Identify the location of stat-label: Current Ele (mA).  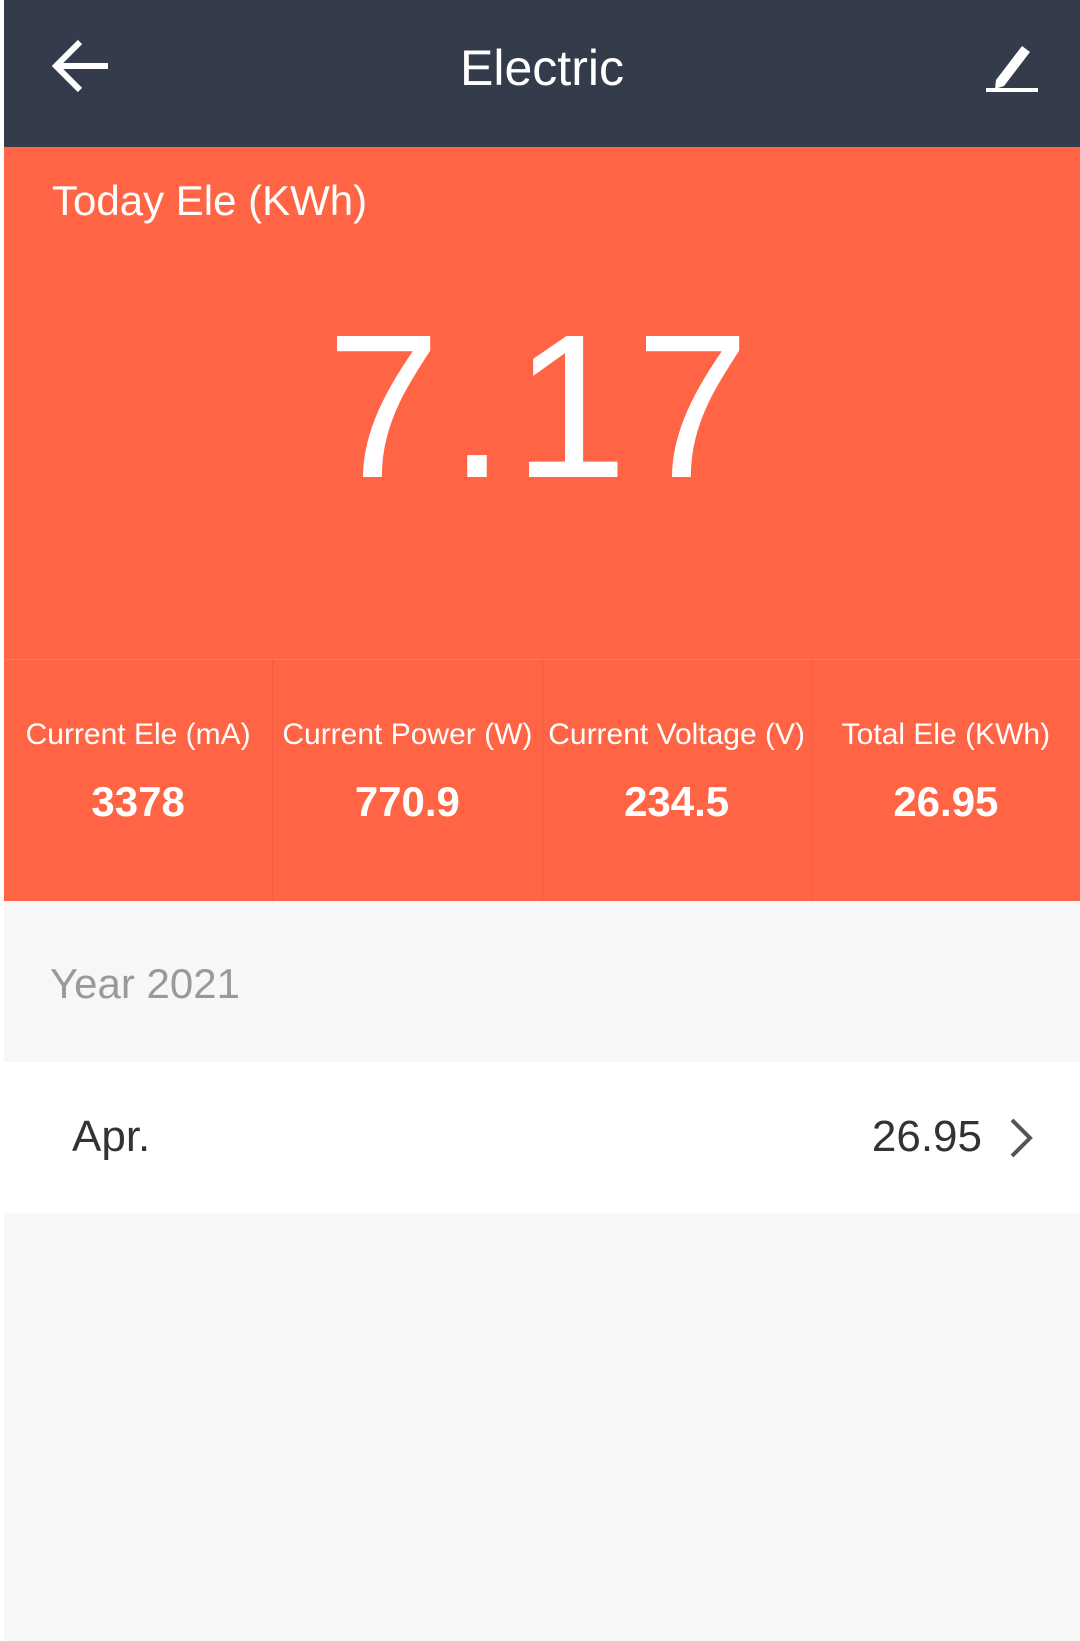
(138, 734).